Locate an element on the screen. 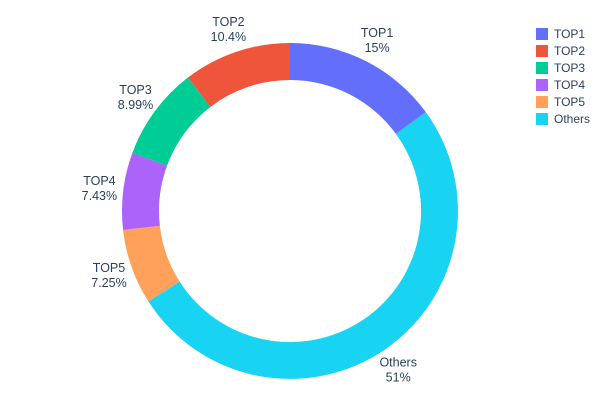  legend-label-top4: TOP4 is located at coordinates (569, 85).